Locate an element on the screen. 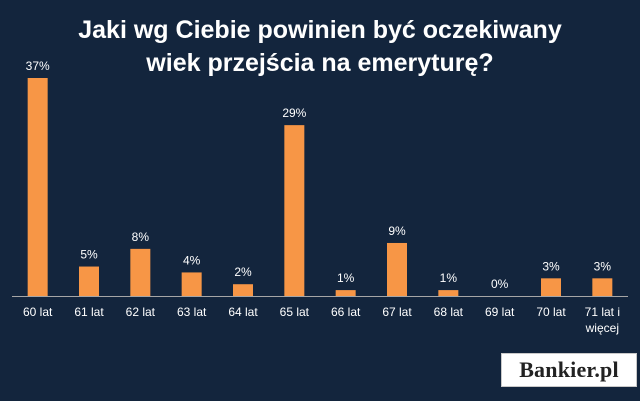 The image size is (640, 401). category-label: 71 lat i więcej is located at coordinates (602, 320).